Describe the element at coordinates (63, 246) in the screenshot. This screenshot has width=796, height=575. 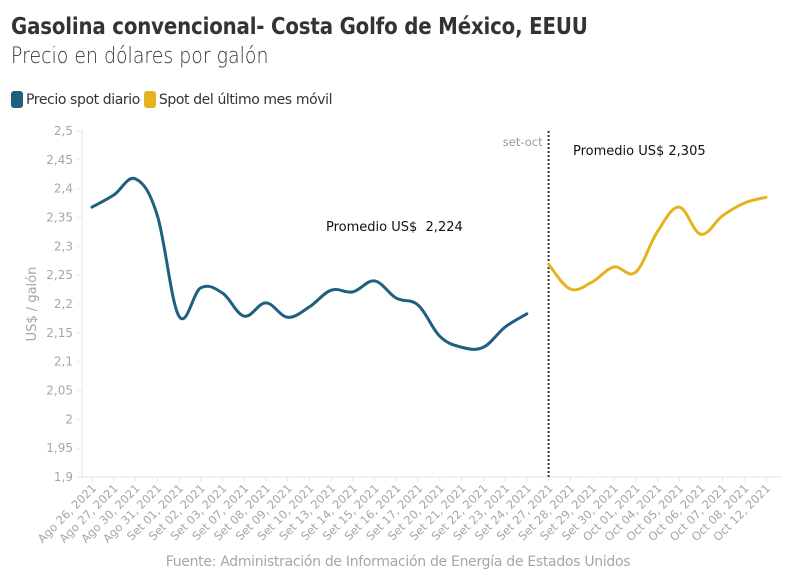
I see `y-tick-label: 2,3` at that location.